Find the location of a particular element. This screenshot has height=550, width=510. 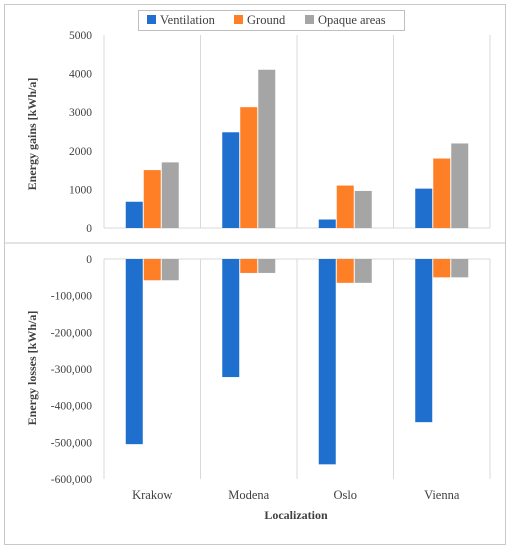

gains-bar-ground-krakow is located at coordinates (152, 199).